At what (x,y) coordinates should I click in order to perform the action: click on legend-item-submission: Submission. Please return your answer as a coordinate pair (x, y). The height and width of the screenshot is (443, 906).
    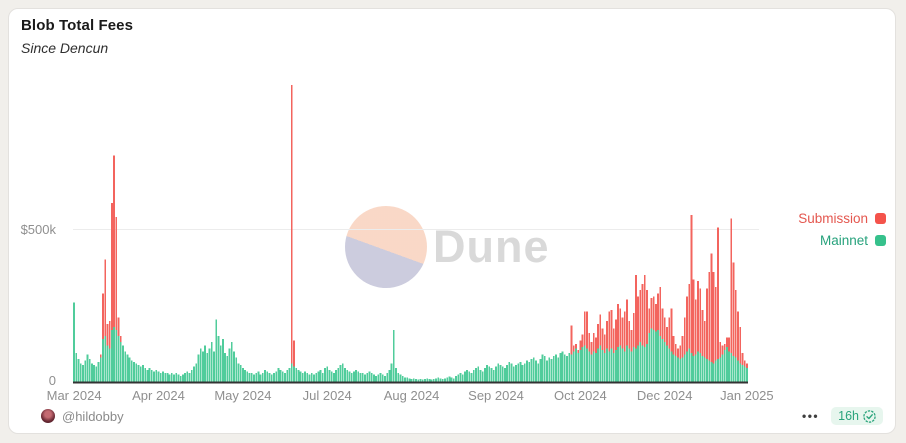
    Looking at the image, I should click on (842, 218).